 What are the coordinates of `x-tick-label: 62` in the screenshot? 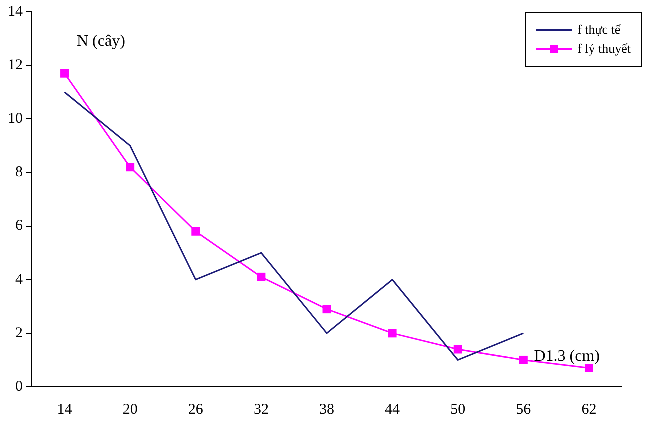 It's located at (589, 410).